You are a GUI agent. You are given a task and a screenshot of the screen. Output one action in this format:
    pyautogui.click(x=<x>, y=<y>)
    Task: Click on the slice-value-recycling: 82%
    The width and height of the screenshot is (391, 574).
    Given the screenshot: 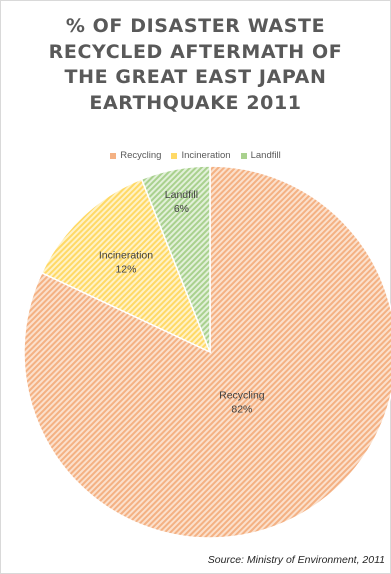 What is the action you would take?
    pyautogui.click(x=241, y=409)
    